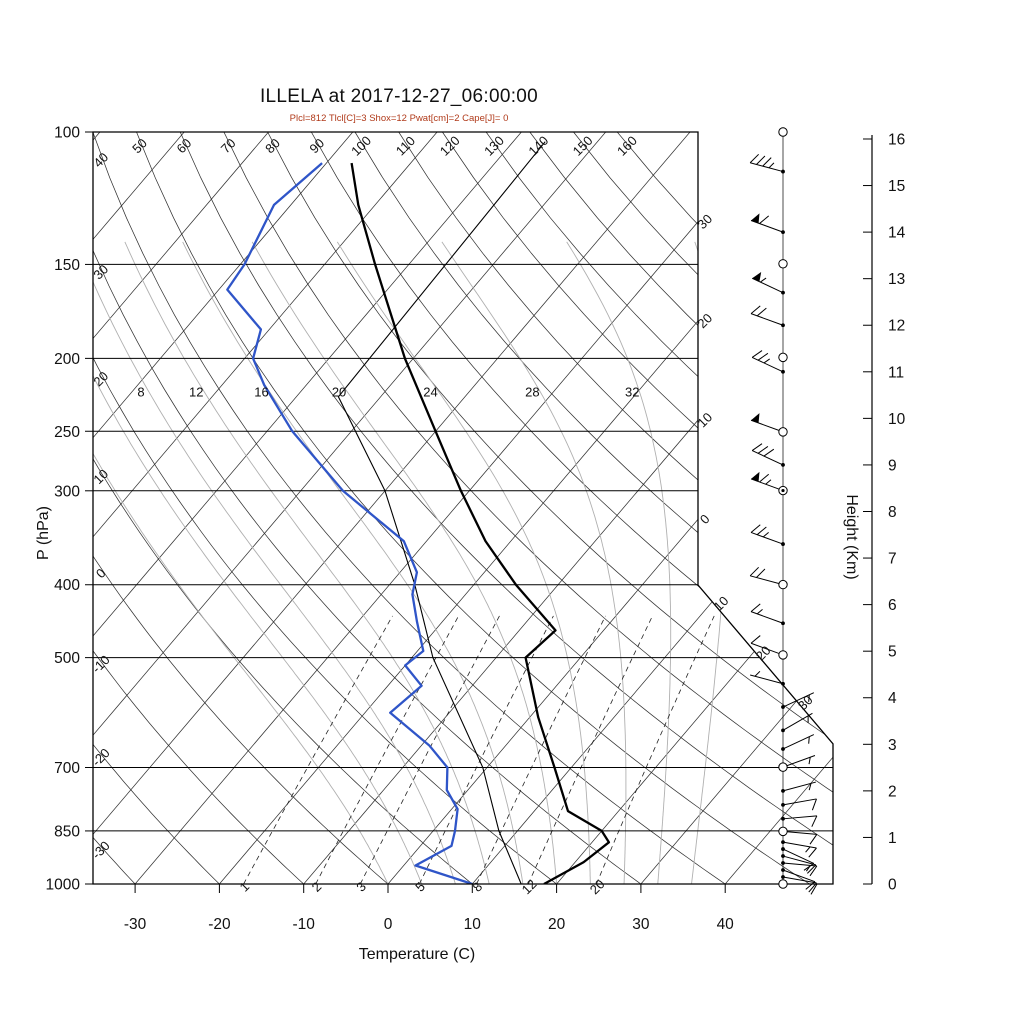 The image size is (1024, 1024). What do you see at coordinates (67, 585) in the screenshot?
I see `pressure-tick-label: 400` at bounding box center [67, 585].